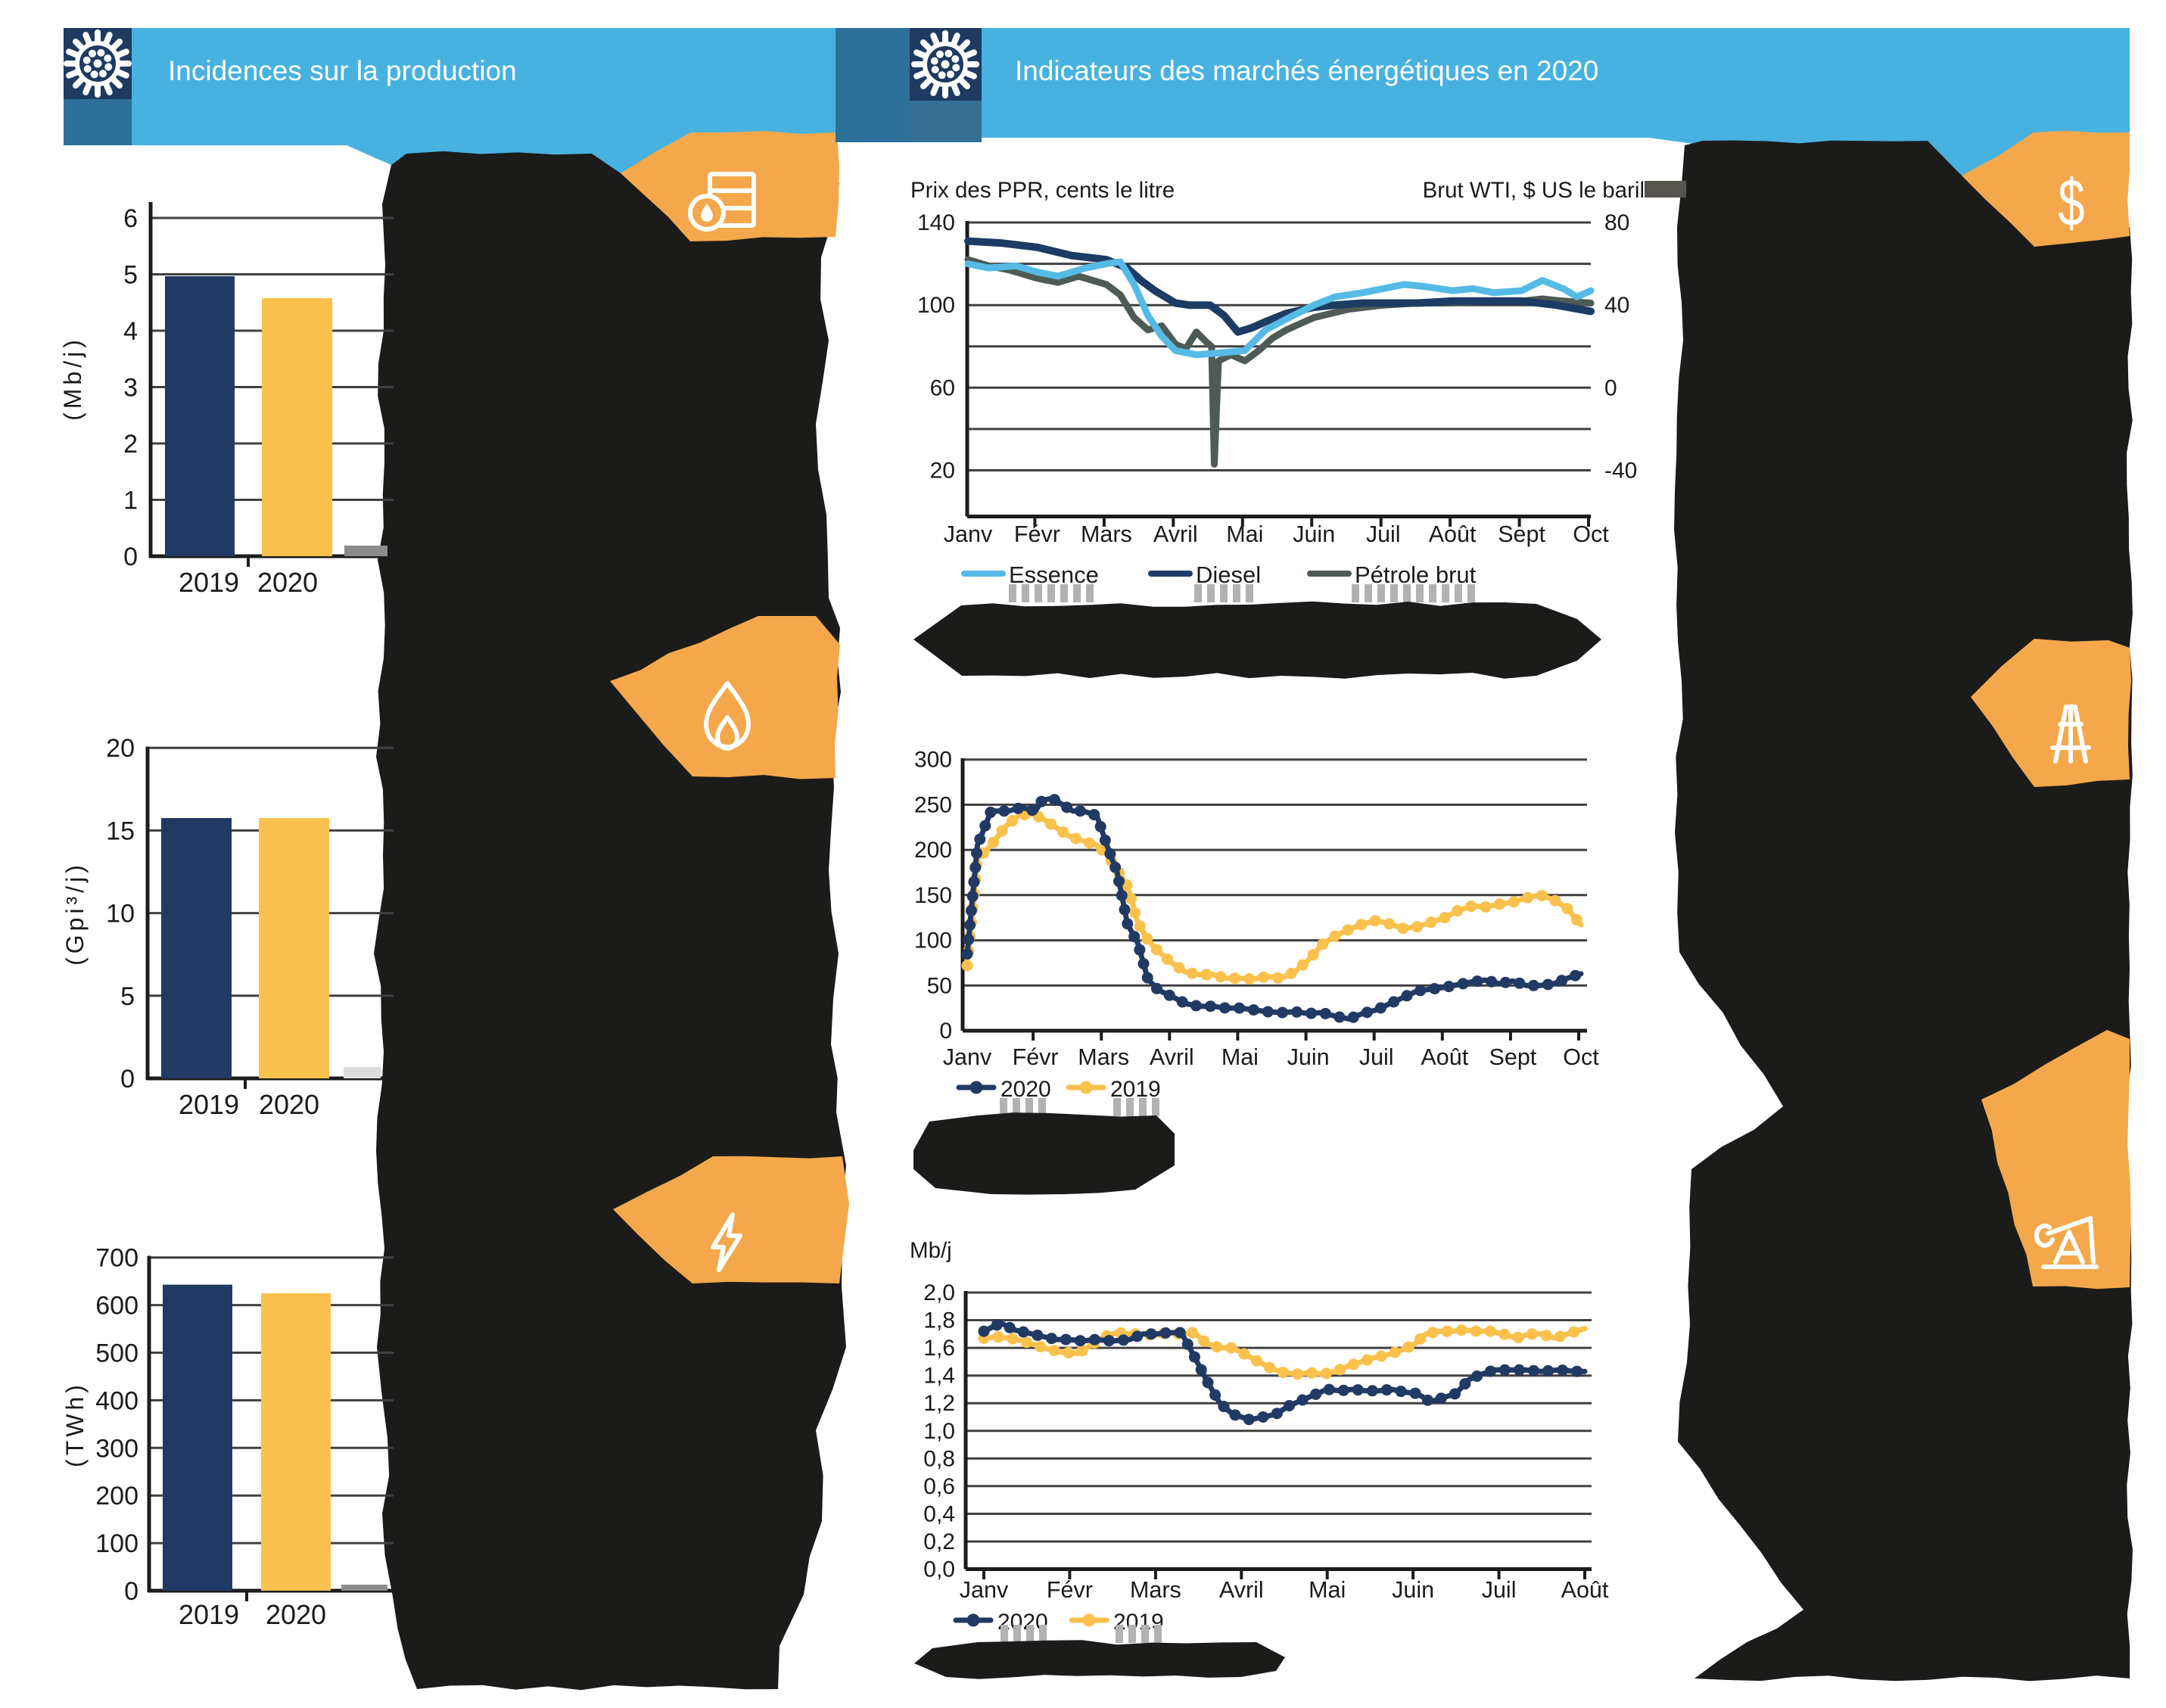  I want to click on svg-text: 500, so click(116, 1353).